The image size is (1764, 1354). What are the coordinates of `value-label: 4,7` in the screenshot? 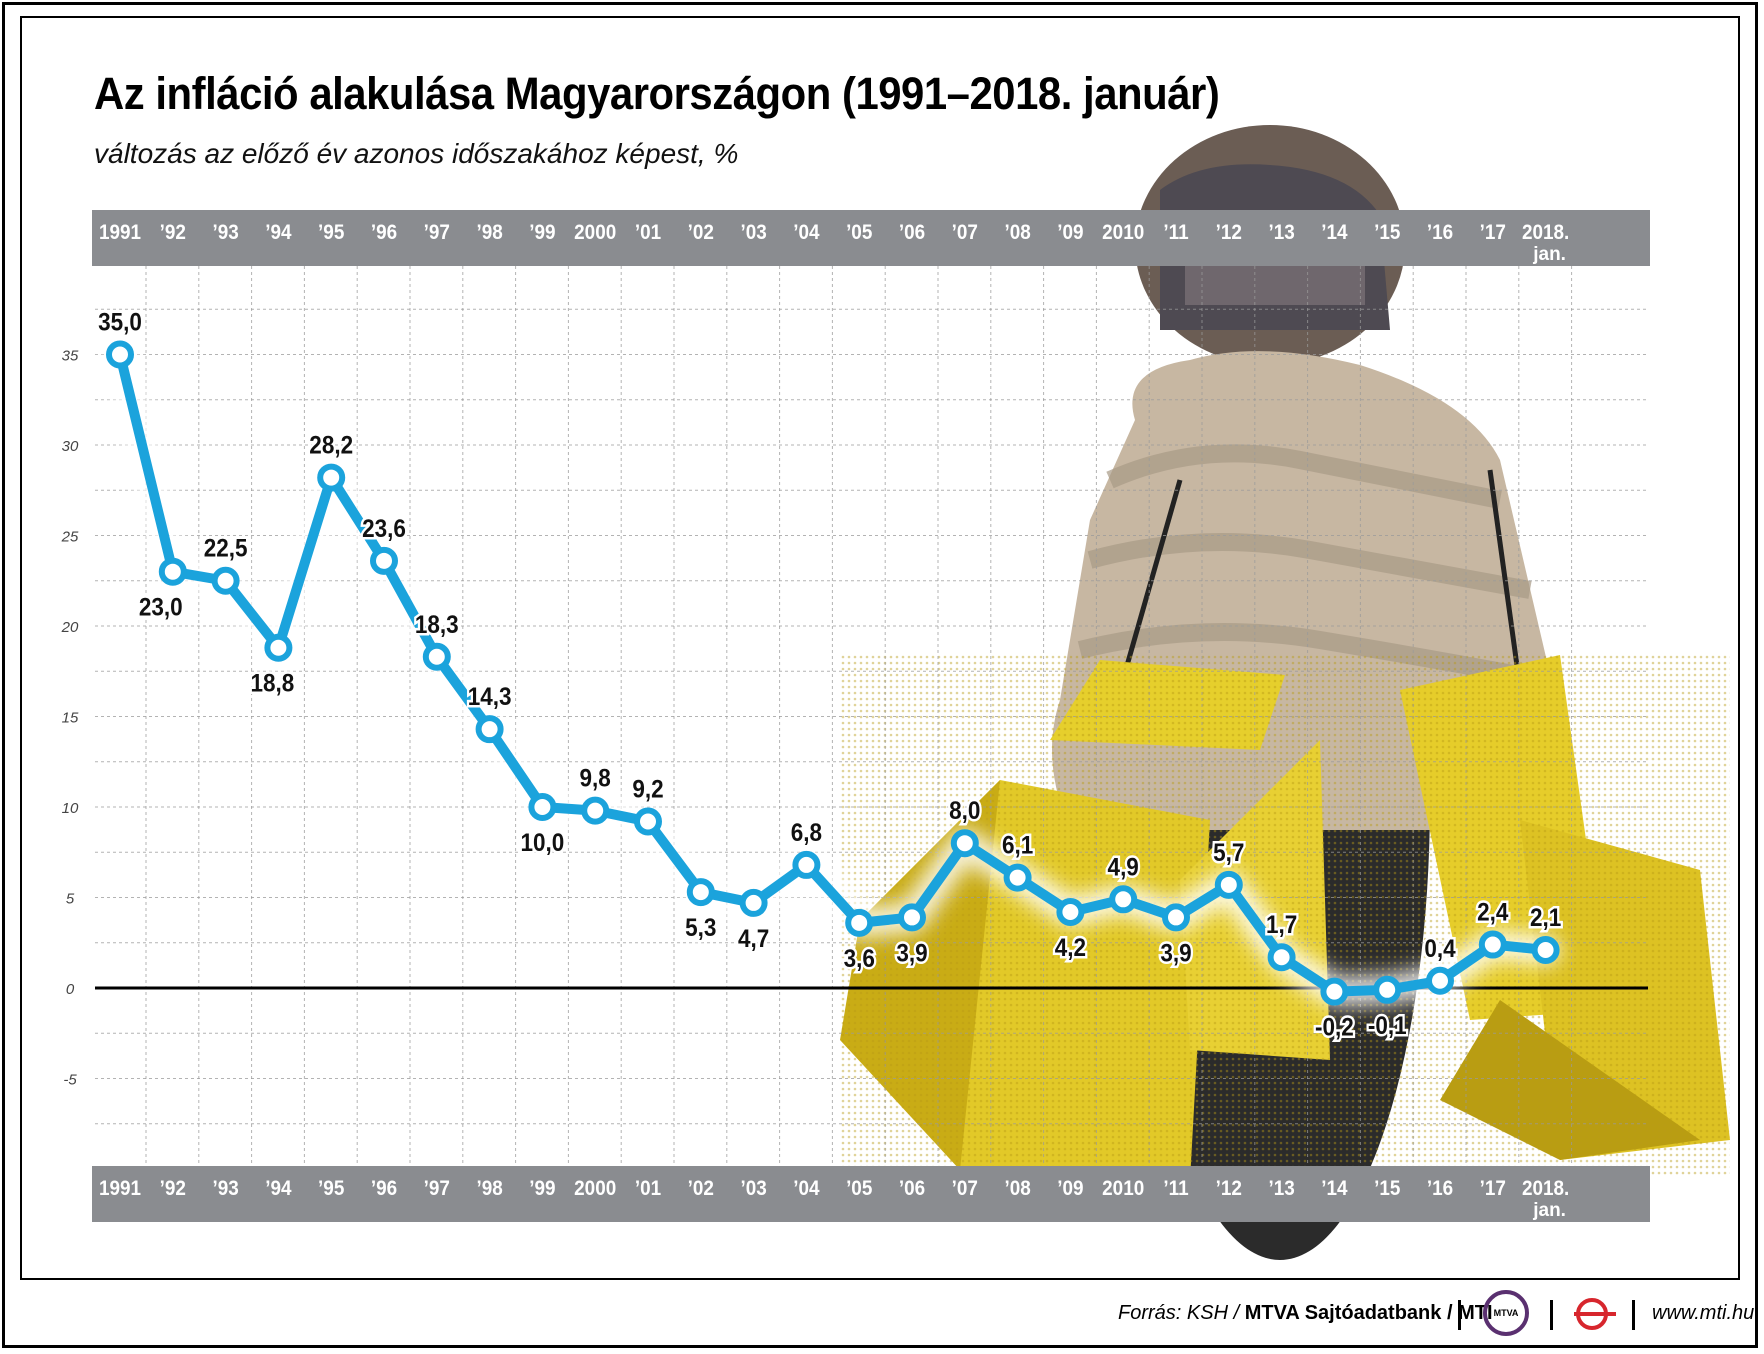 It's located at (753, 939).